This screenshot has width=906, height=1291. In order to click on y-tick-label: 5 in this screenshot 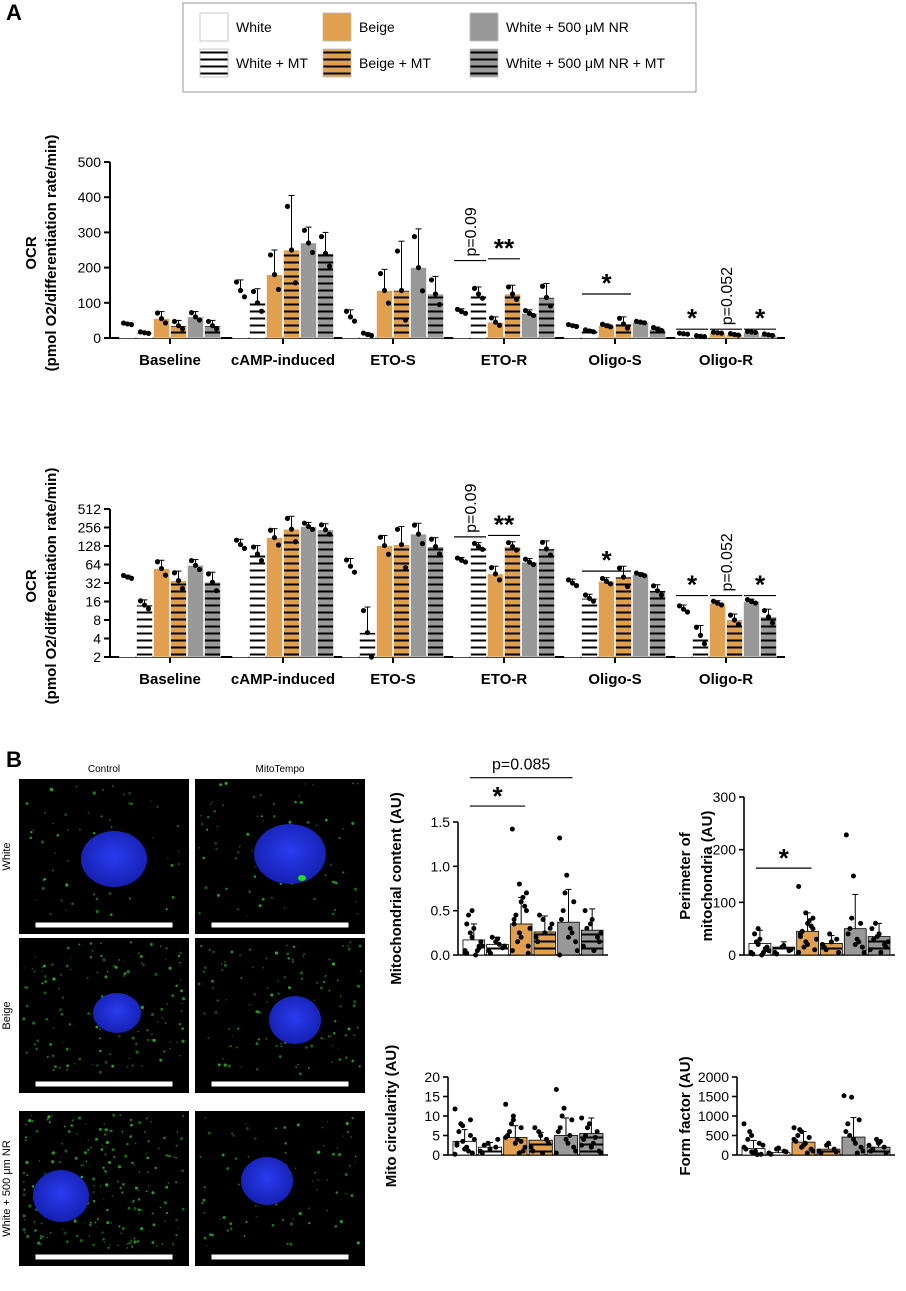, I will do `click(436, 1136)`.